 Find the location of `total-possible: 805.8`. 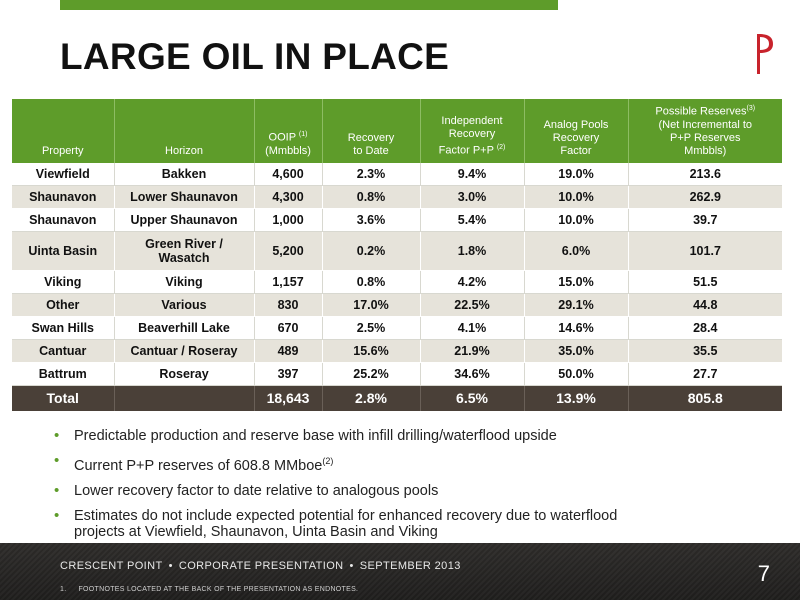

total-possible: 805.8 is located at coordinates (705, 398).